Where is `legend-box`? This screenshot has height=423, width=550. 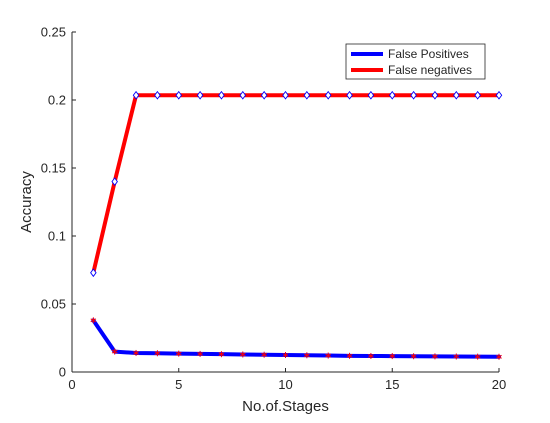
legend-box is located at coordinates (415, 61).